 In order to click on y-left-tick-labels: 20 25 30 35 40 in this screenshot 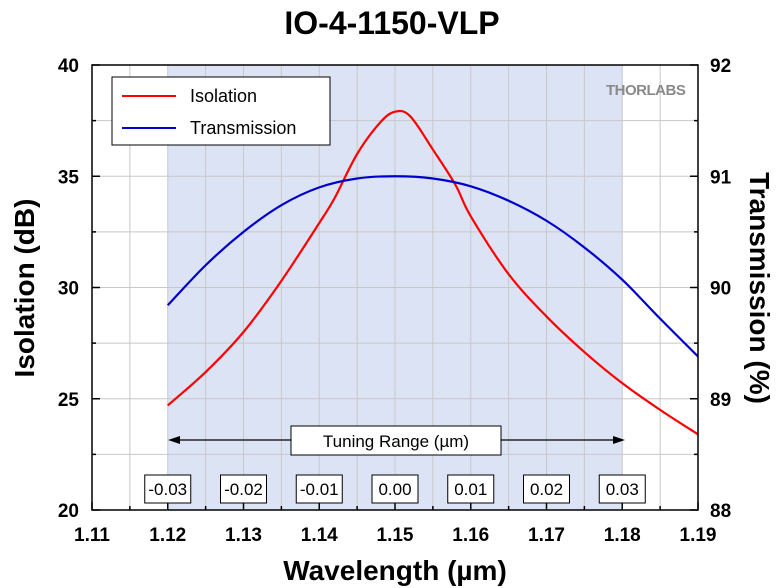, I will do `click(69, 289)`.